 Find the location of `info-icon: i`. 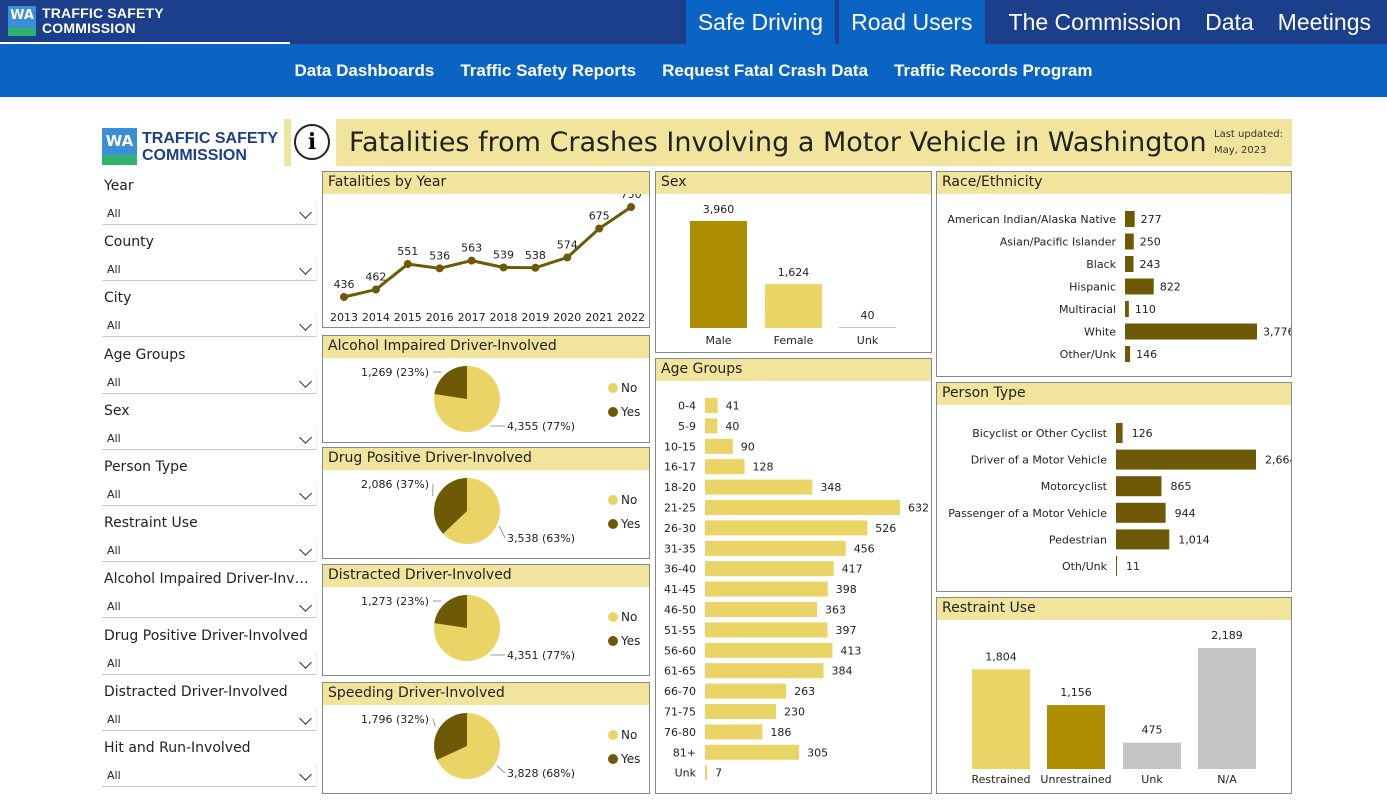

info-icon: i is located at coordinates (312, 142).